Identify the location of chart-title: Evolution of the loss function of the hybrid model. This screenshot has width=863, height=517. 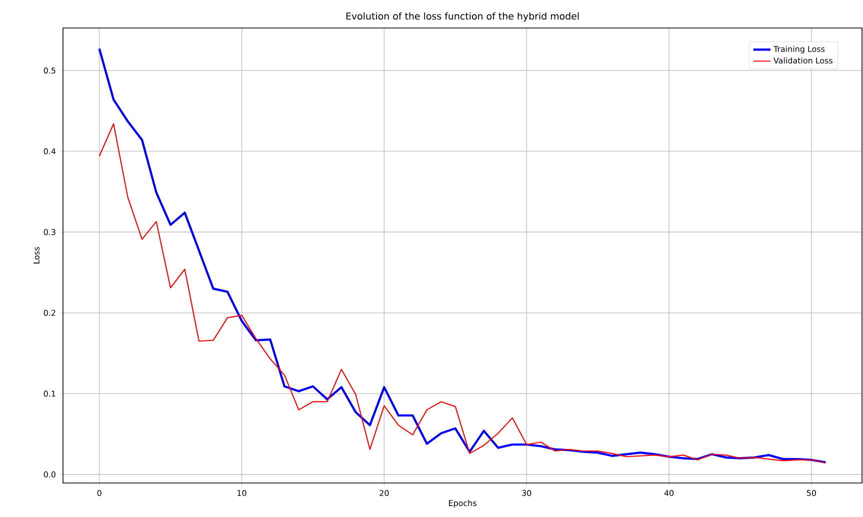
(462, 17).